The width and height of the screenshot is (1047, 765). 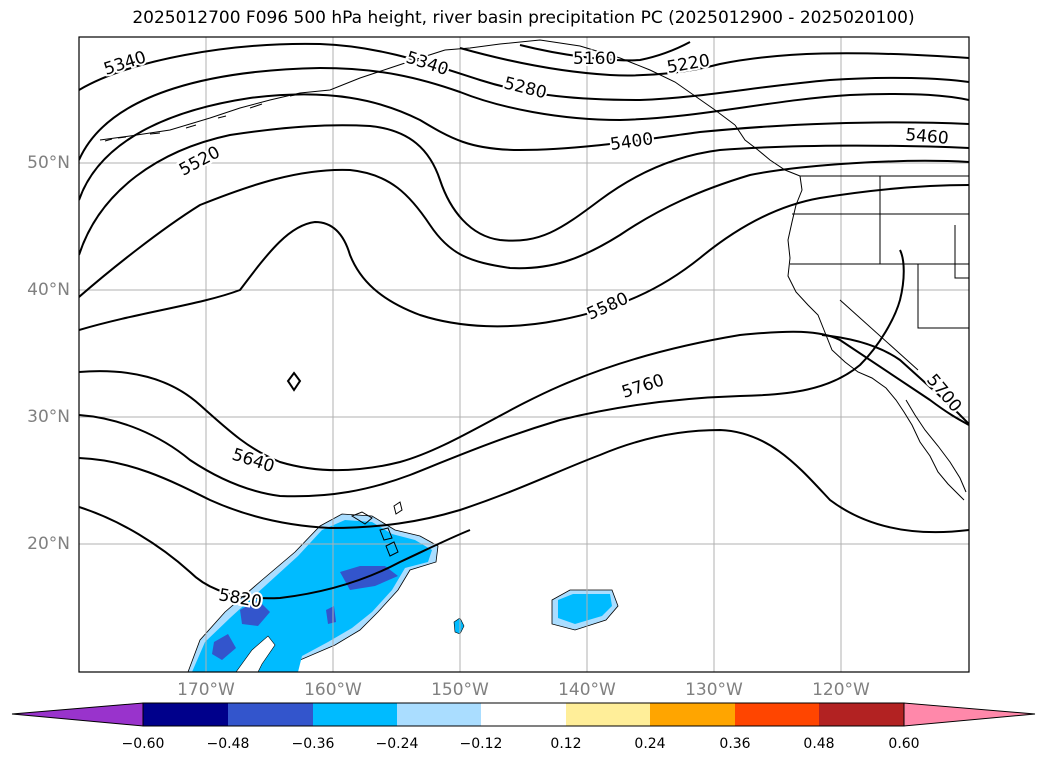 What do you see at coordinates (312, 596) in the screenshot?
I see `precip-area-mid` at bounding box center [312, 596].